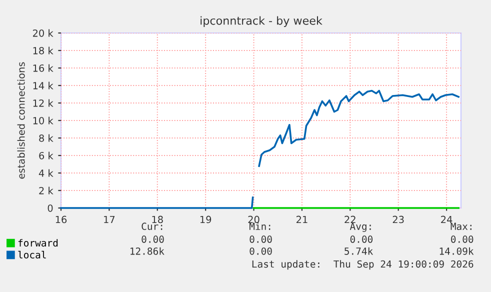 This screenshot has width=491, height=292. I want to click on x-tick-label: 23, so click(398, 220).